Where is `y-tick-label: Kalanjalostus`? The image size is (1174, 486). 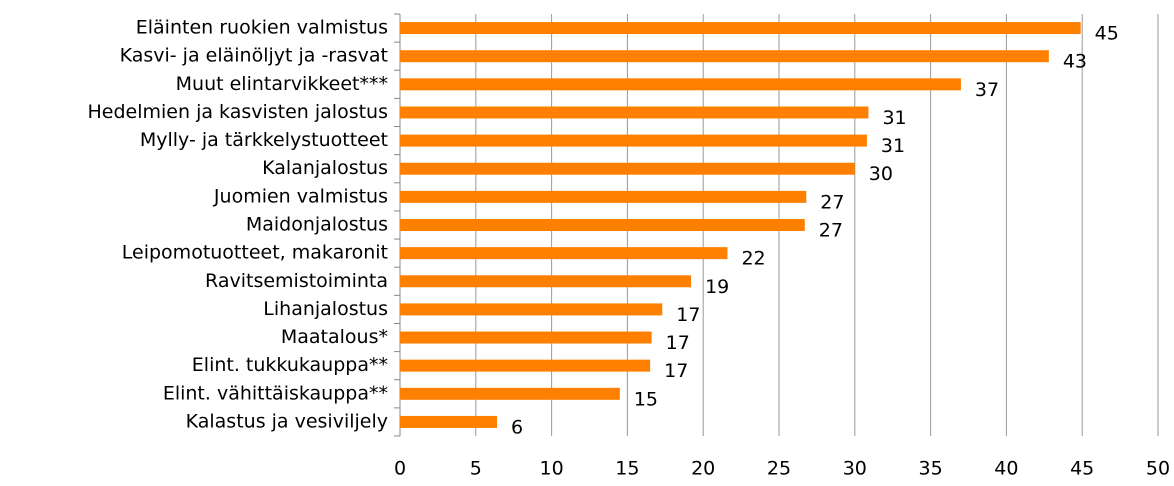
y-tick-label: Kalanjalostus is located at coordinates (325, 168).